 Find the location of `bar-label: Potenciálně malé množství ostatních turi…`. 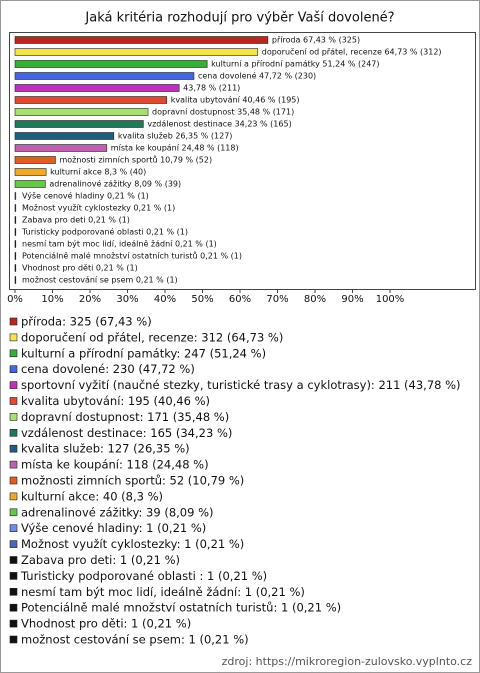

bar-label: Potenciálně malé množství ostatních turi… is located at coordinates (132, 256).